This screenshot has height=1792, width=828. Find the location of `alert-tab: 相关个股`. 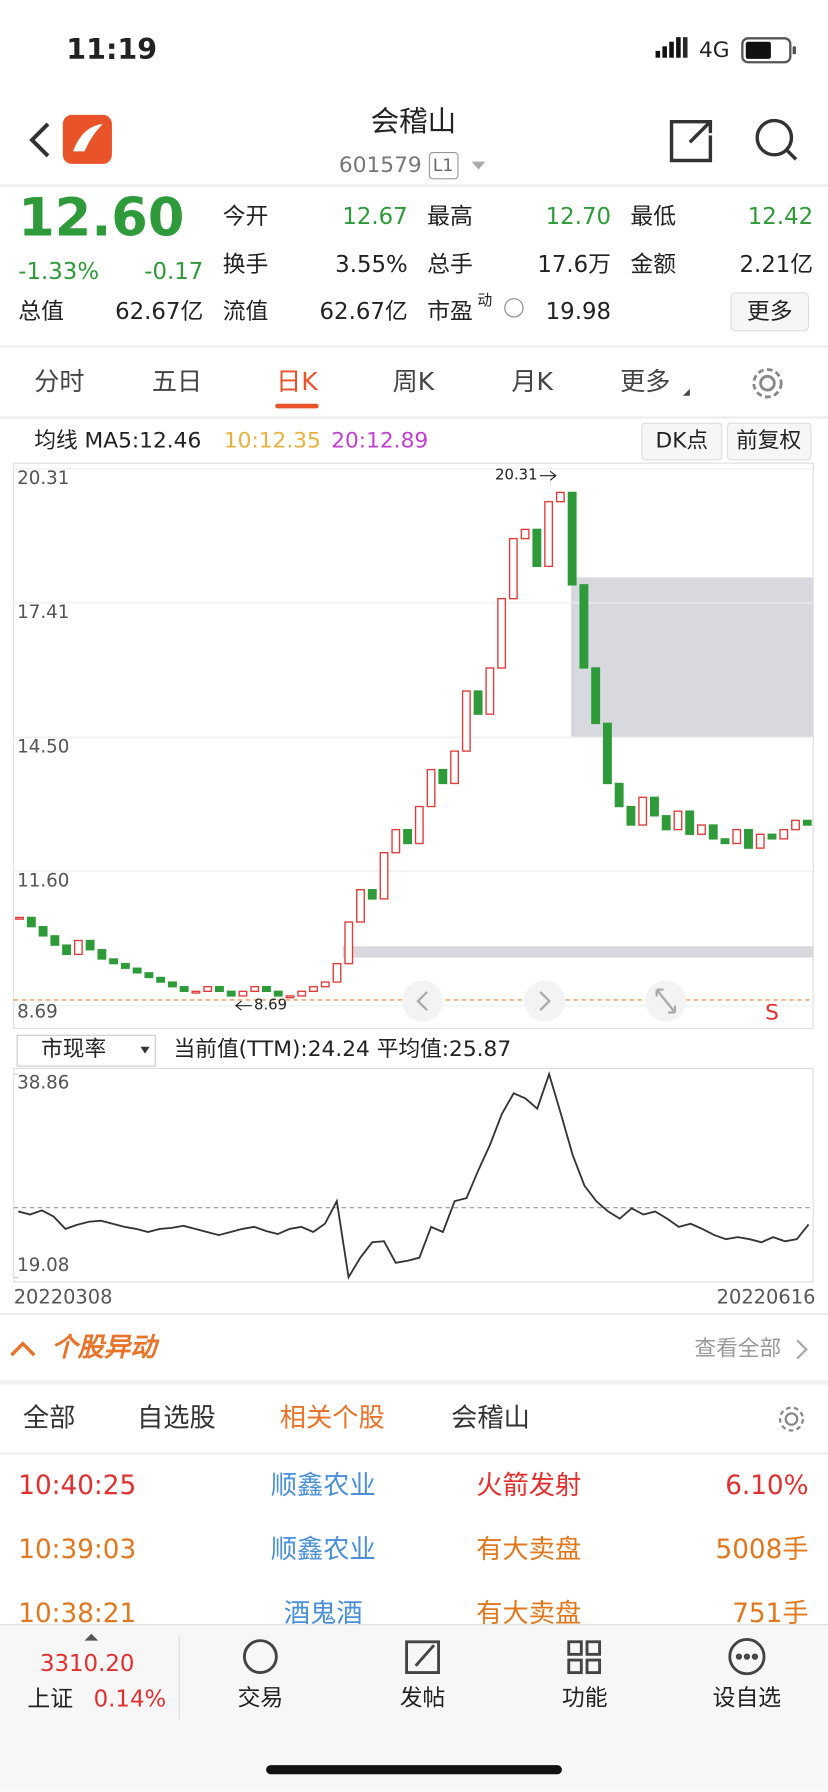

alert-tab: 相关个股 is located at coordinates (332, 1419).